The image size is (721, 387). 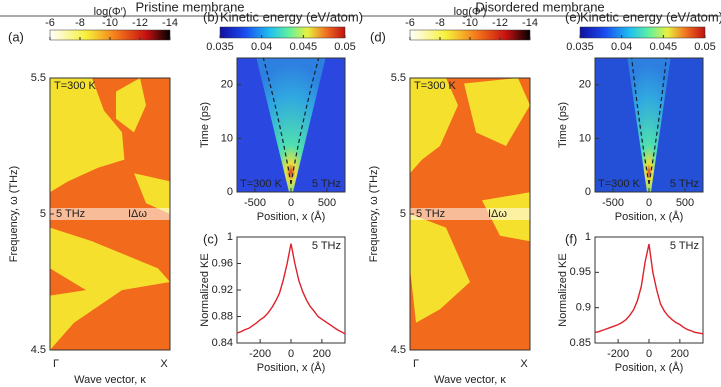 What do you see at coordinates (571, 238) in the screenshot?
I see `panel-label: (f)` at bounding box center [571, 238].